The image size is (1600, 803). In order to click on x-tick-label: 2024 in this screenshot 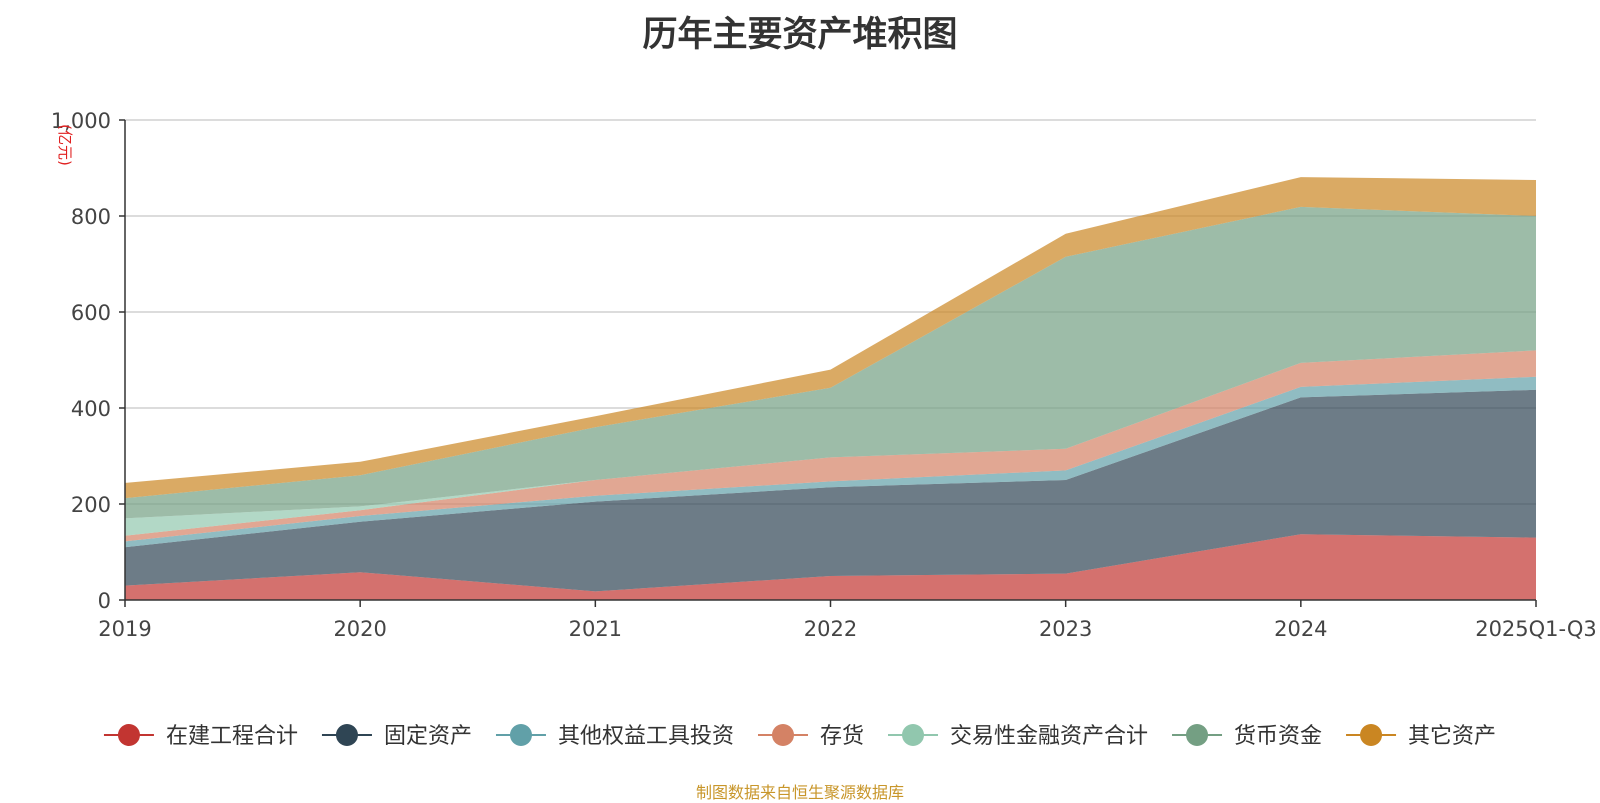, I will do `click(1300, 629)`.